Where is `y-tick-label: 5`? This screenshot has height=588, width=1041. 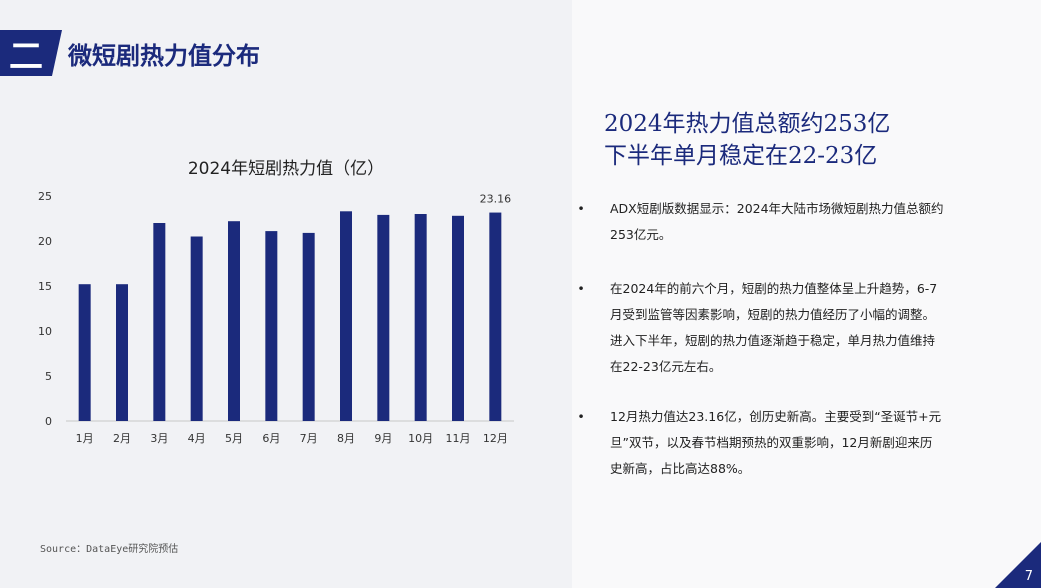 y-tick-label: 5 is located at coordinates (48, 376).